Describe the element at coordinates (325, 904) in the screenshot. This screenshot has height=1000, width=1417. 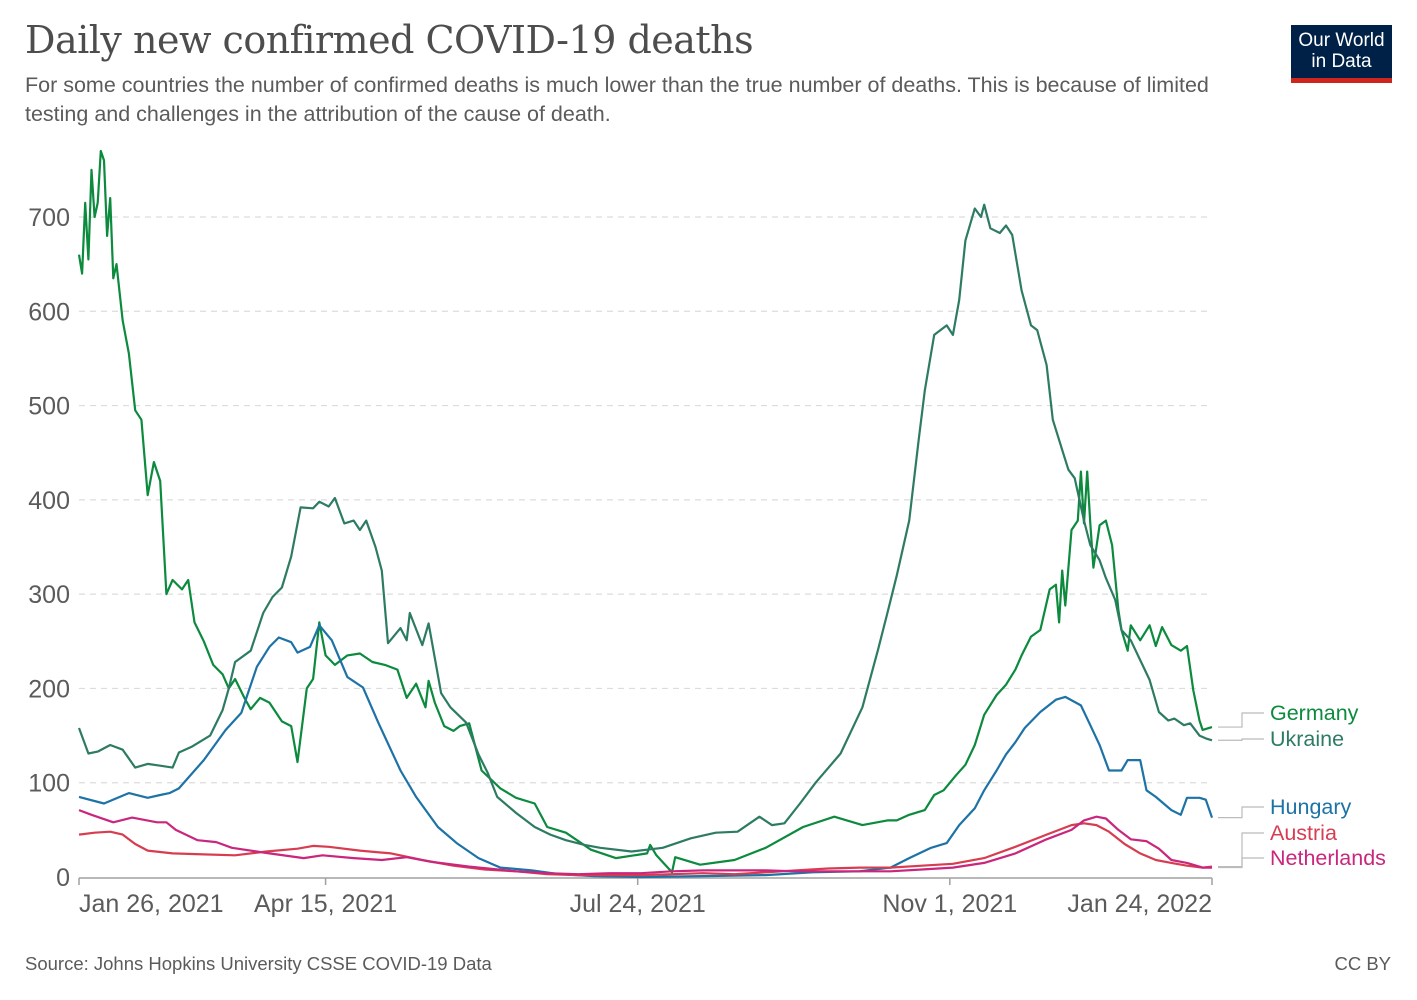
I see `x-tick-label: Apr 15, 2021` at that location.